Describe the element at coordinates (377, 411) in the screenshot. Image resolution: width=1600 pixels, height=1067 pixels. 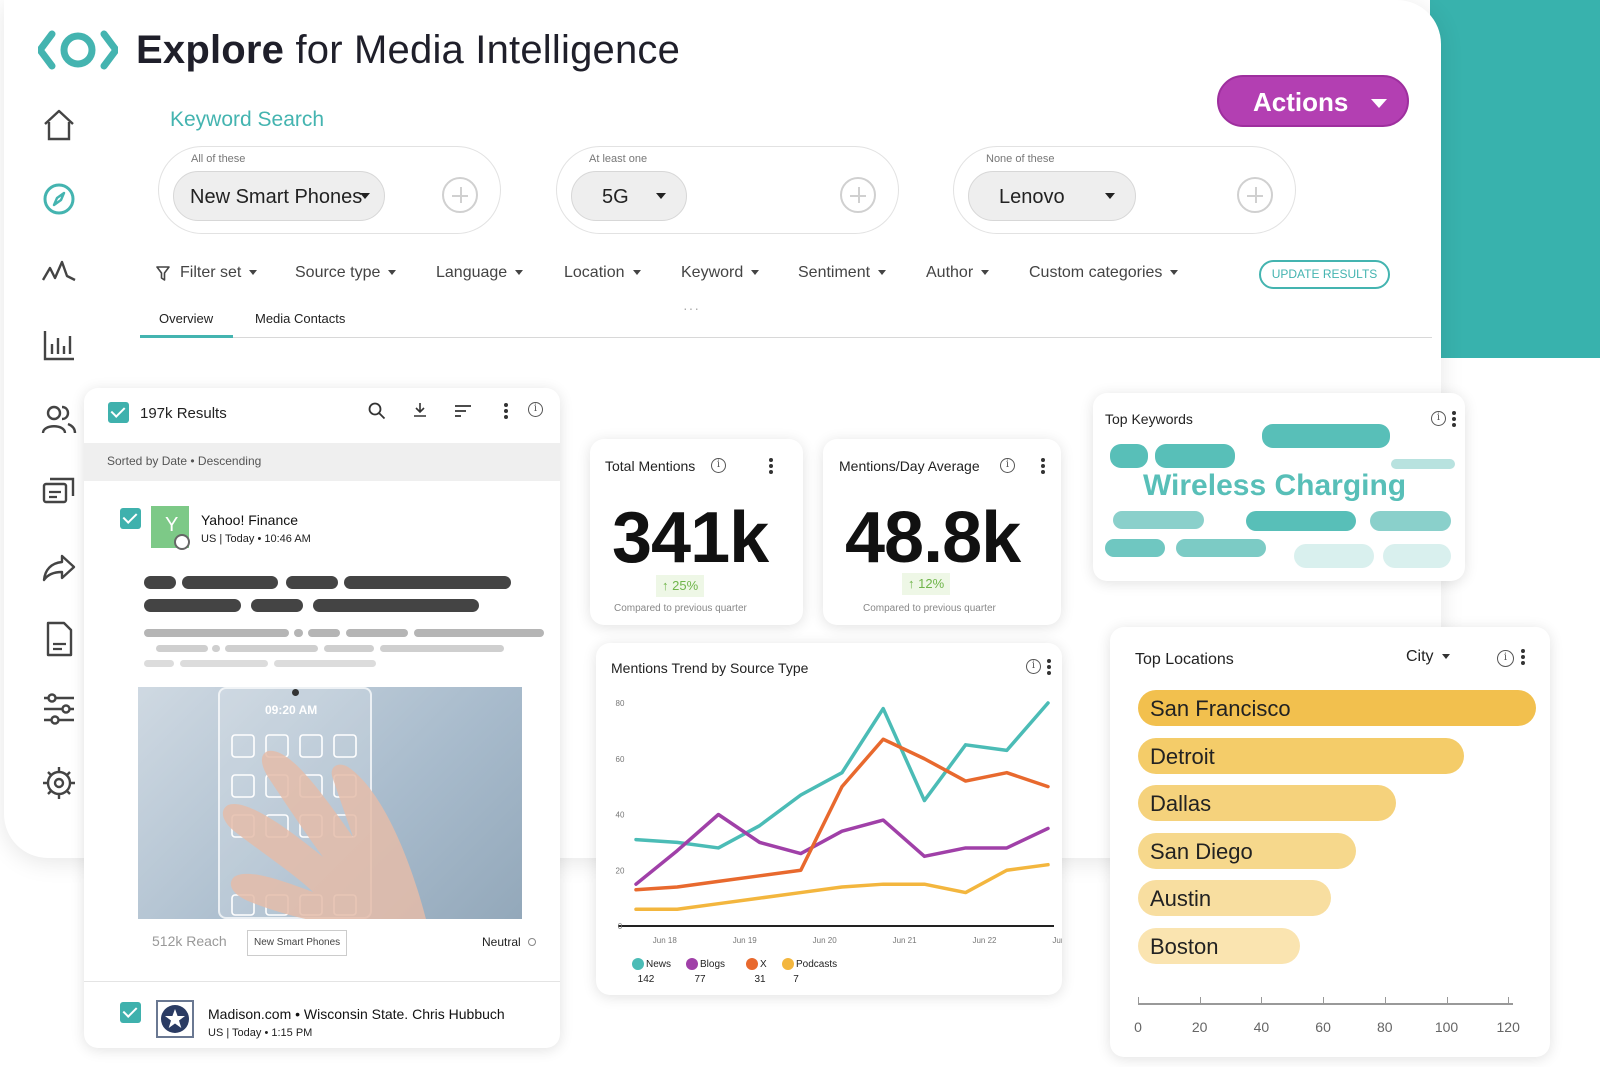
I see `search-icon` at that location.